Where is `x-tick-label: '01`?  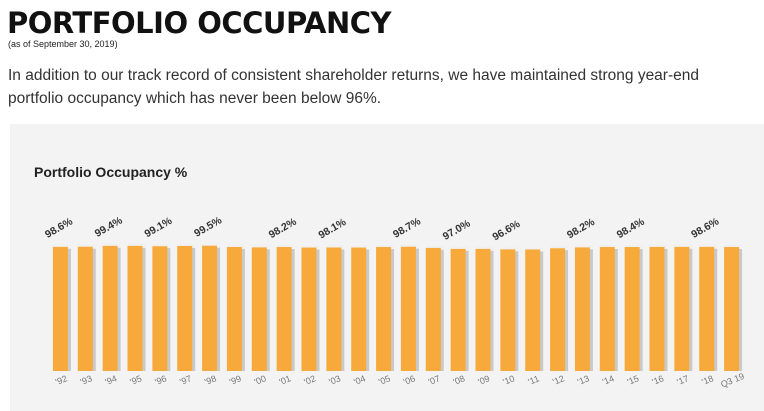 x-tick-label: '01 is located at coordinates (285, 380).